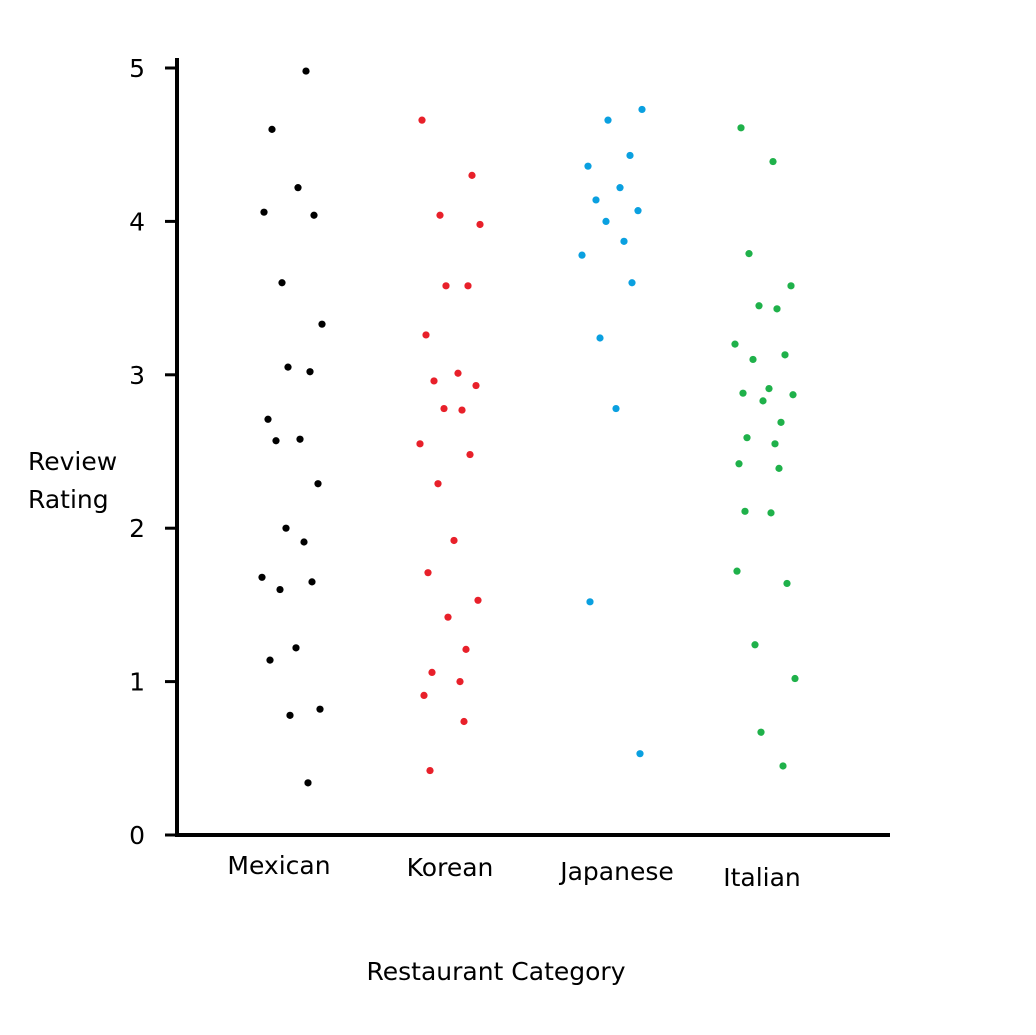 This screenshot has height=1035, width=1036. Describe the element at coordinates (450, 867) in the screenshot. I see `category-label-korean: Korean` at that location.